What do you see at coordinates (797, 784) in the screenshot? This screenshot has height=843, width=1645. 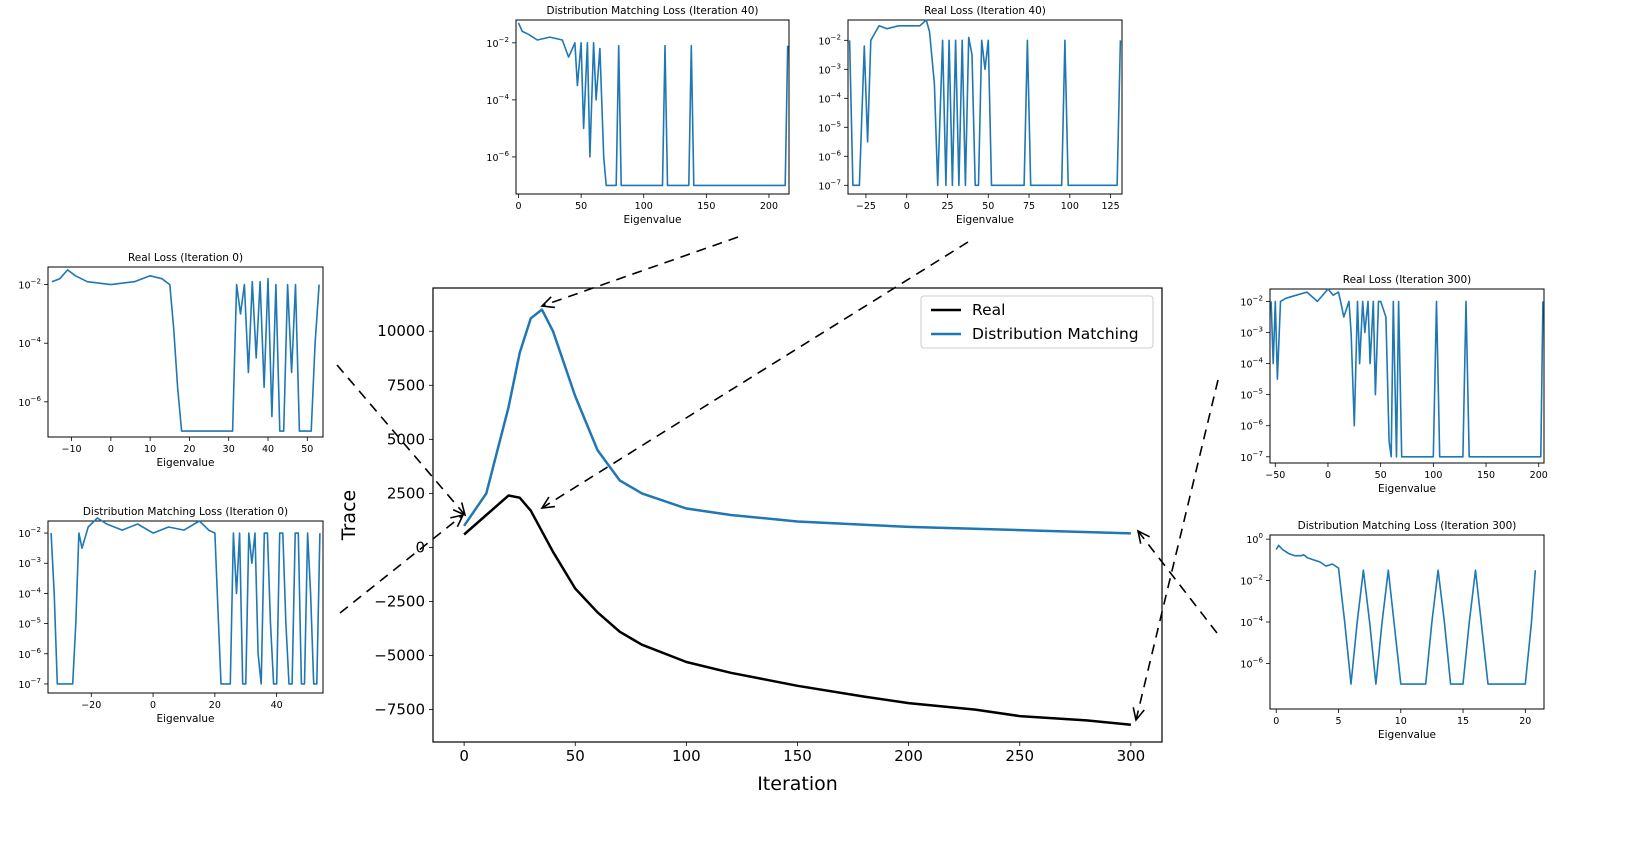 I see `x-axis-label: Iteration` at bounding box center [797, 784].